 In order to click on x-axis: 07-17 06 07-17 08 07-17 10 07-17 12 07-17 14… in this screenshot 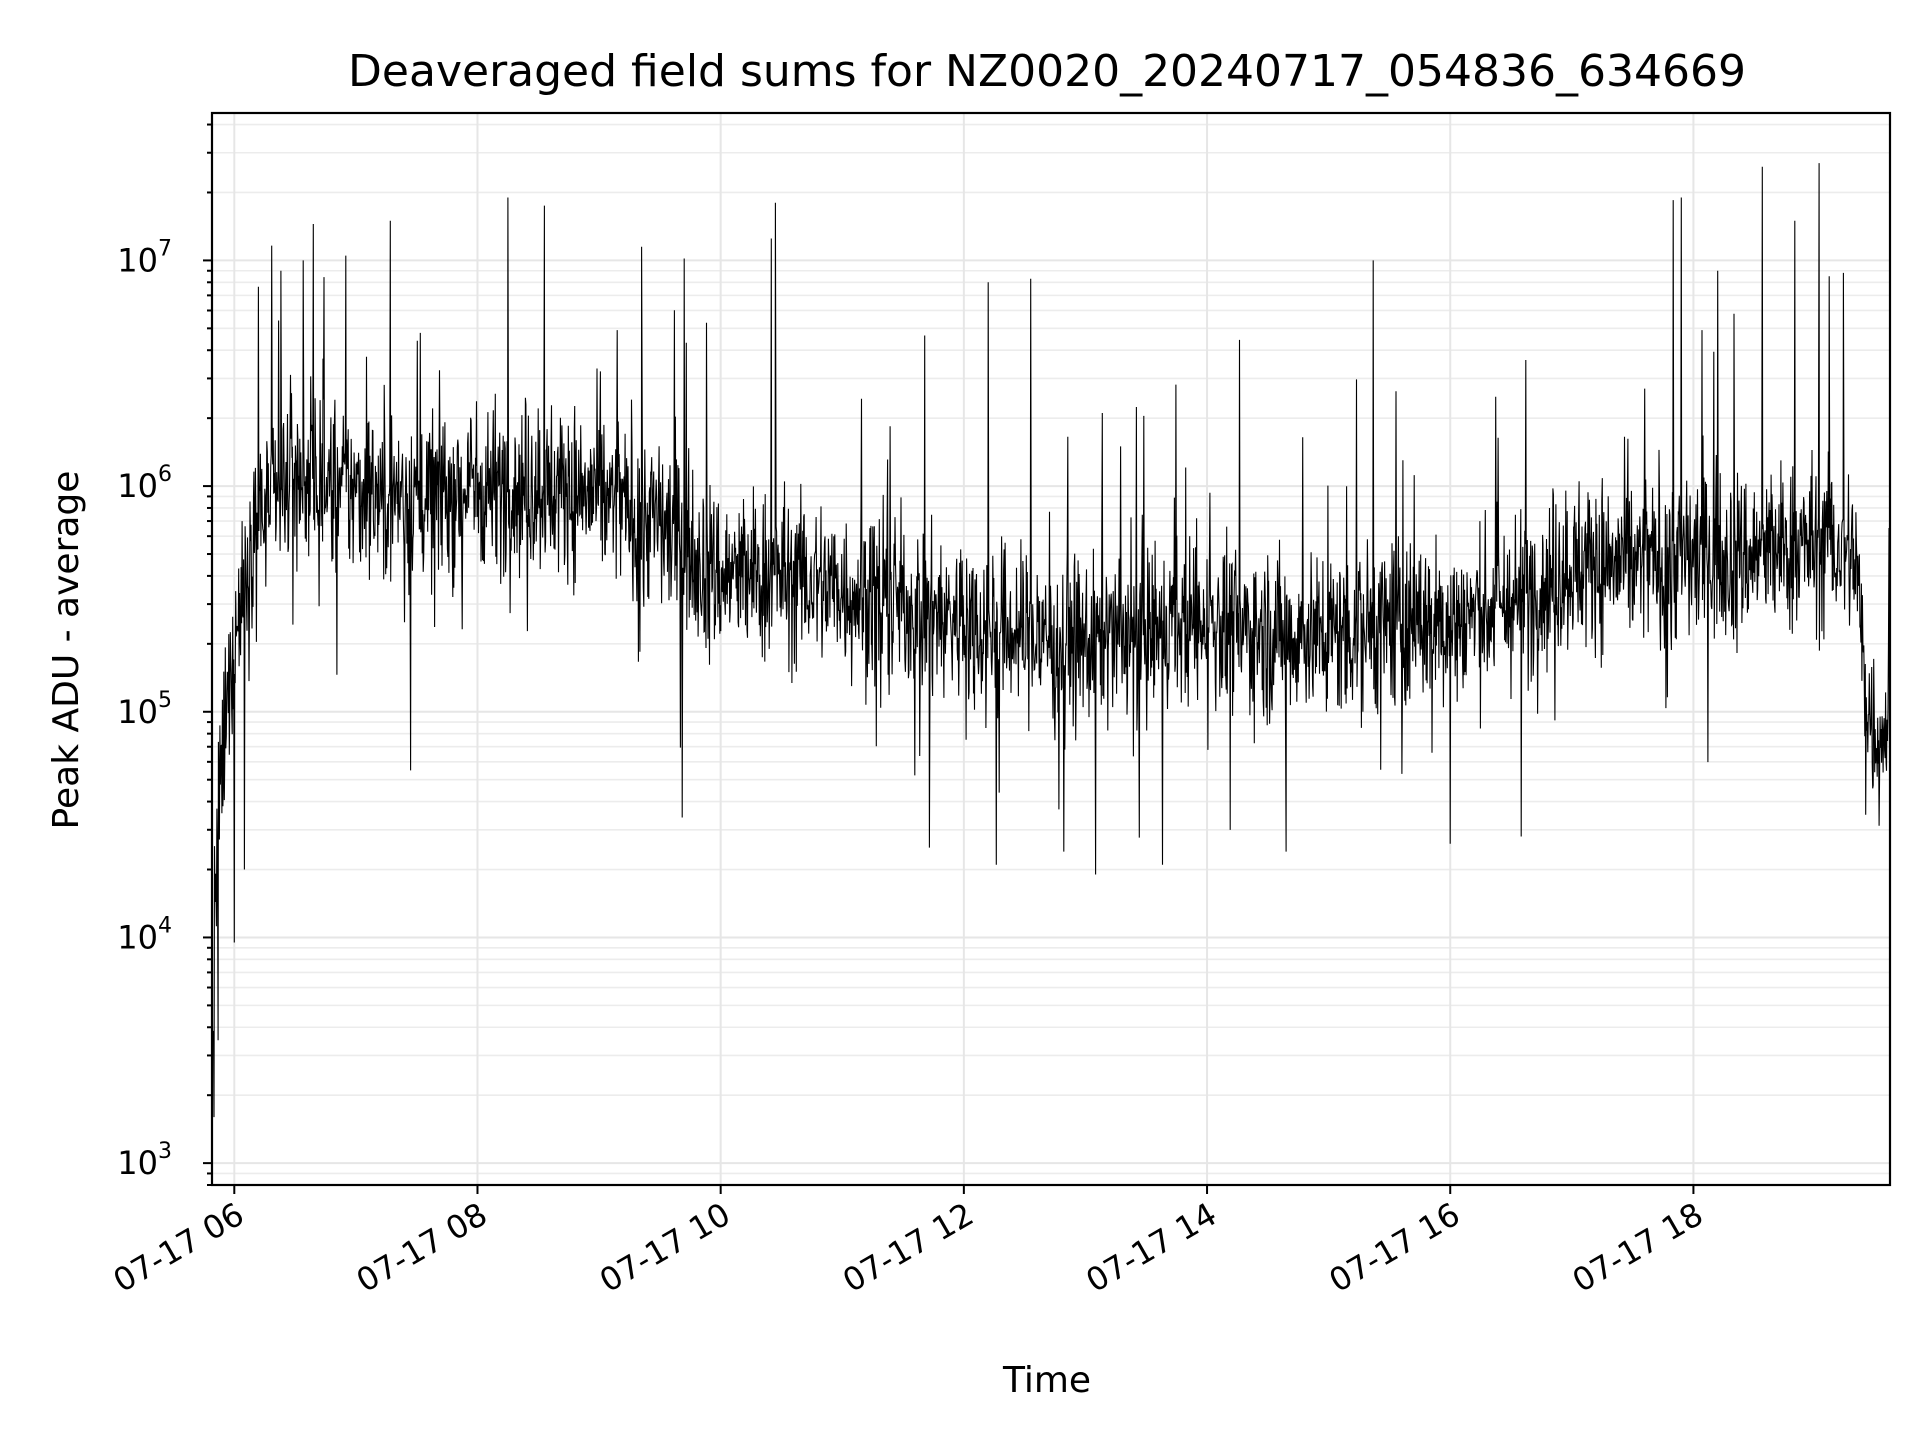, I will do `click(908, 1242)`.